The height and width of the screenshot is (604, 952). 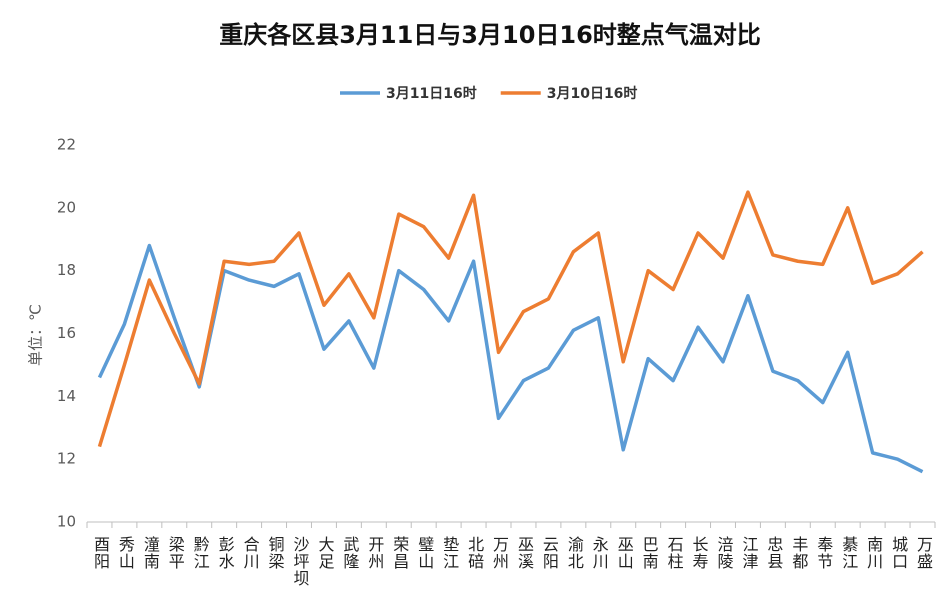 What do you see at coordinates (798, 553) in the screenshot?
I see `x-tick-label: 丰都` at bounding box center [798, 553].